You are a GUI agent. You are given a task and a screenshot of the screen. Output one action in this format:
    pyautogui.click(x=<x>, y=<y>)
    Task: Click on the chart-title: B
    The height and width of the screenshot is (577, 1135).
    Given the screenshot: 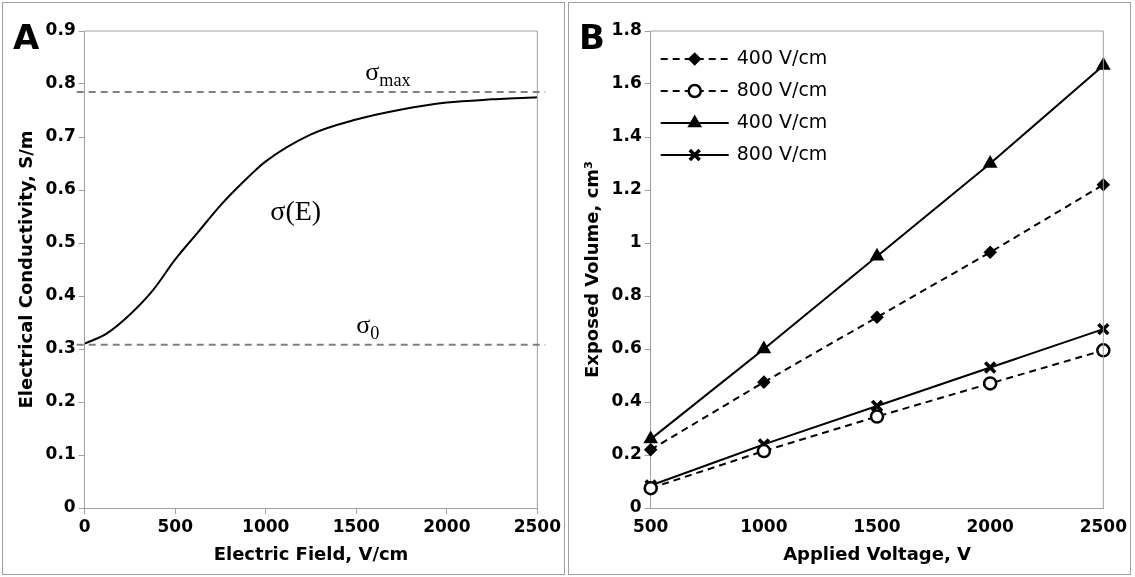 What is the action you would take?
    pyautogui.click(x=592, y=36)
    